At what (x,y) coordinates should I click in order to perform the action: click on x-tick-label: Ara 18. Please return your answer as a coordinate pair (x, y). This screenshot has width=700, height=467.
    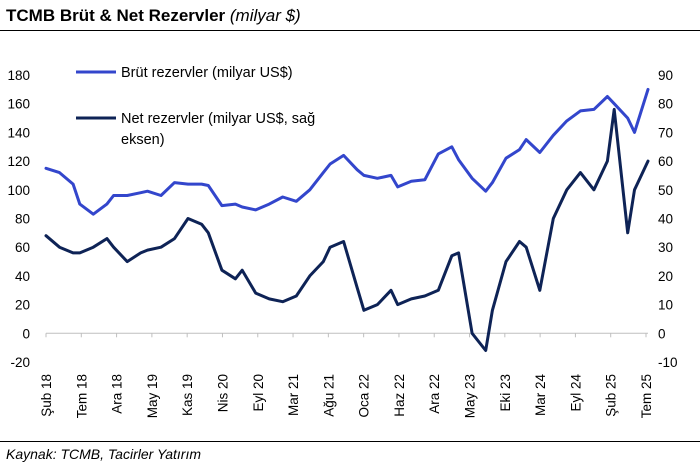
    Looking at the image, I should click on (117, 394).